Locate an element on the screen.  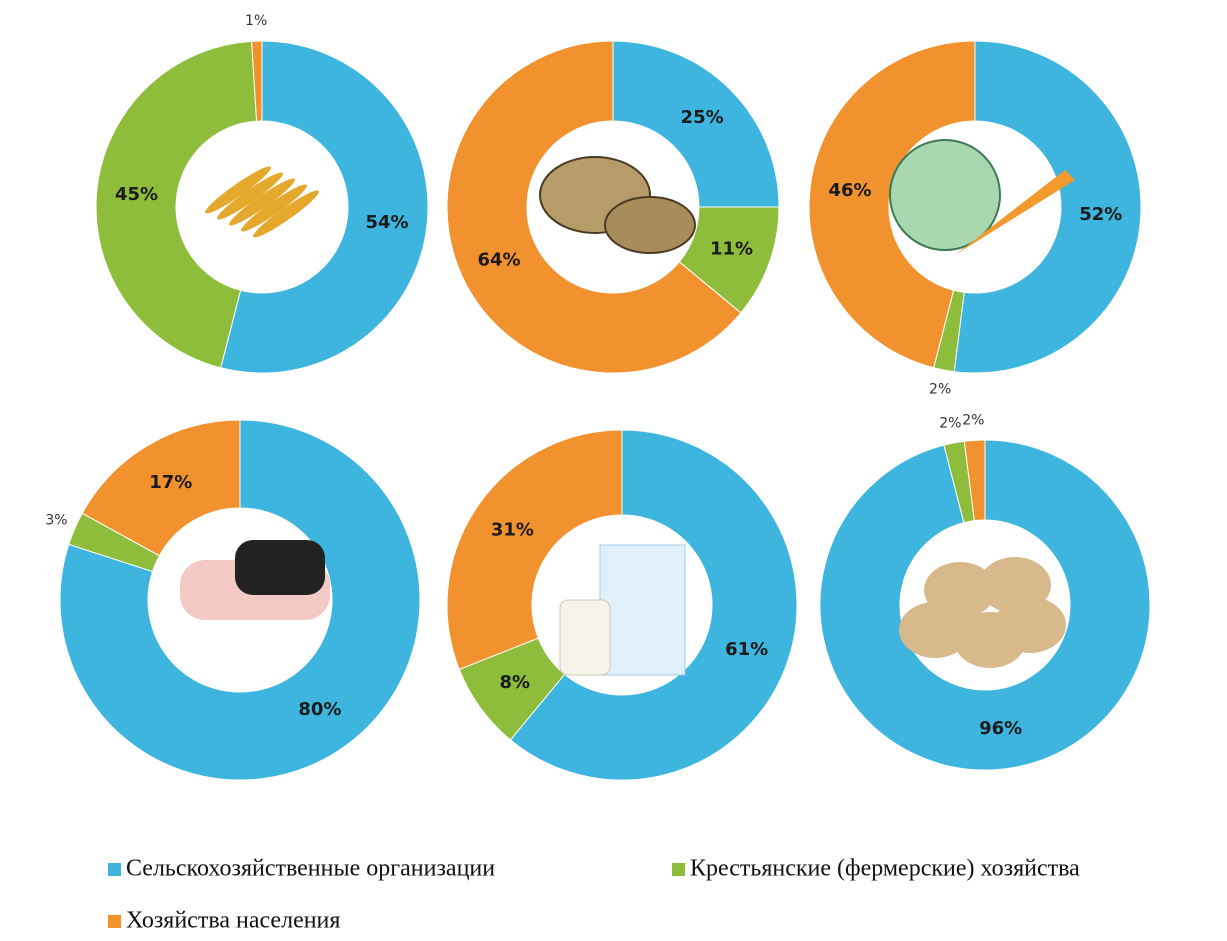
data-label: 61% is located at coordinates (746, 649).